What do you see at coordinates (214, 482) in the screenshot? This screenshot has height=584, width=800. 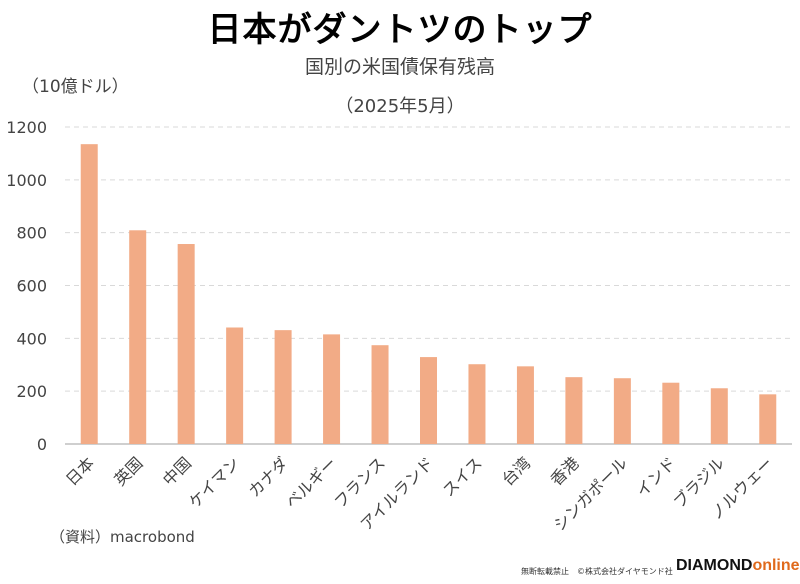 I see `x-tick-label: ケイマン` at bounding box center [214, 482].